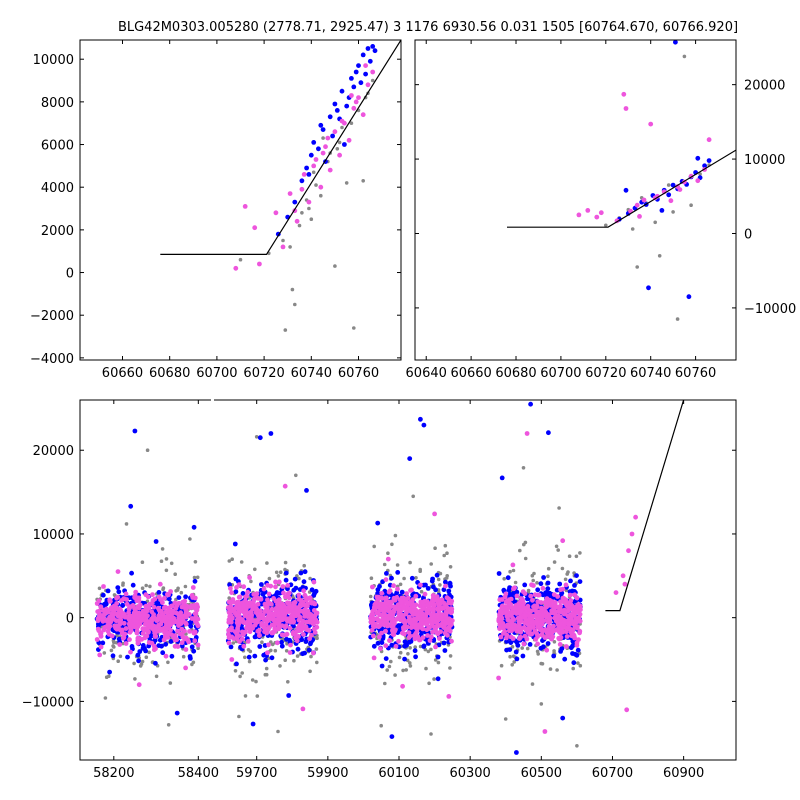 The image size is (800, 800). Describe the element at coordinates (57, 231) in the screenshot. I see `y-tick-label: 2000` at that location.